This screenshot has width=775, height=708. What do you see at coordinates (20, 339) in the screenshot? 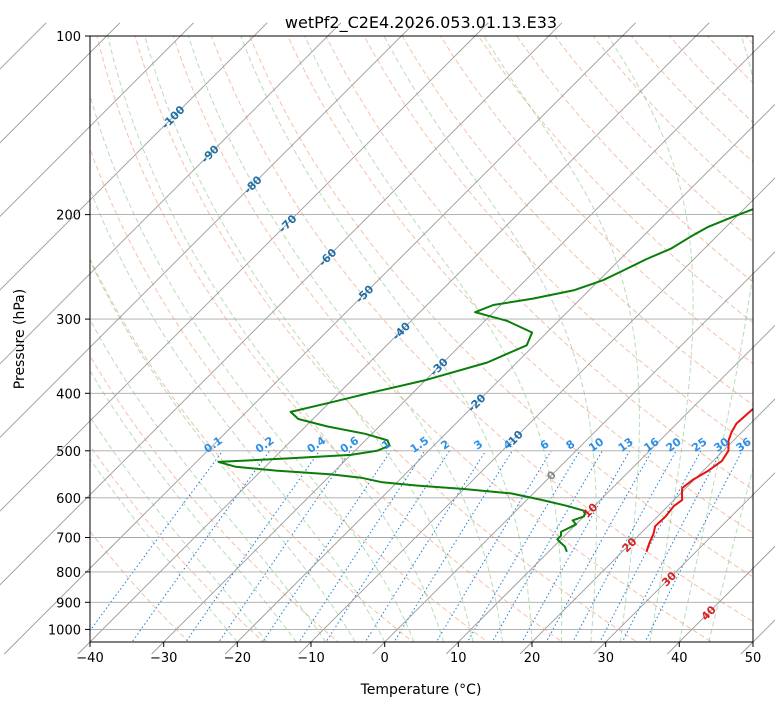
I see `y-axis-label: Pressure (hPa)` at bounding box center [20, 339].